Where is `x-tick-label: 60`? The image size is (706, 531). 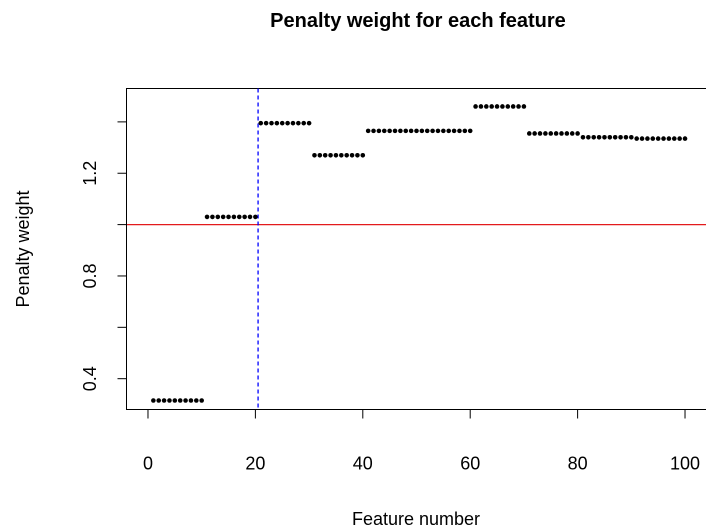
x-tick-label: 60 is located at coordinates (470, 464).